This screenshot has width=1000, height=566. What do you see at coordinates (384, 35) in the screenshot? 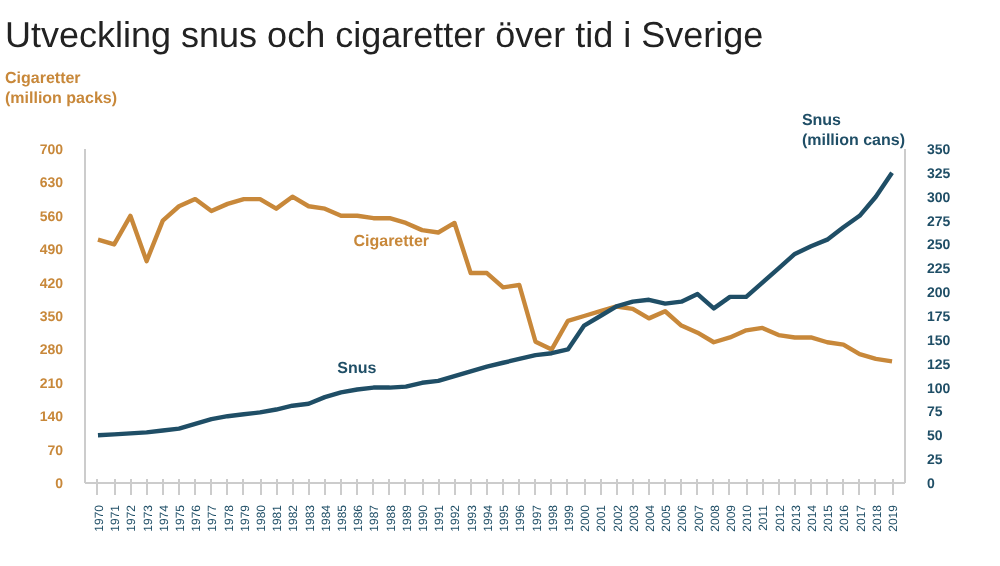
I see `chart-title: Utveckling snus och cigaretter över tid i Sverige` at bounding box center [384, 35].